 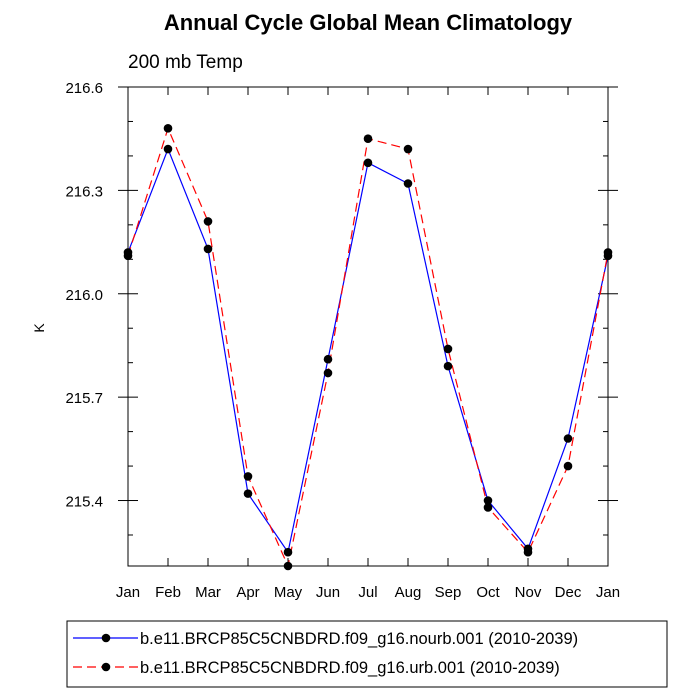 I want to click on y-tick-label: 216.6, so click(x=84, y=88).